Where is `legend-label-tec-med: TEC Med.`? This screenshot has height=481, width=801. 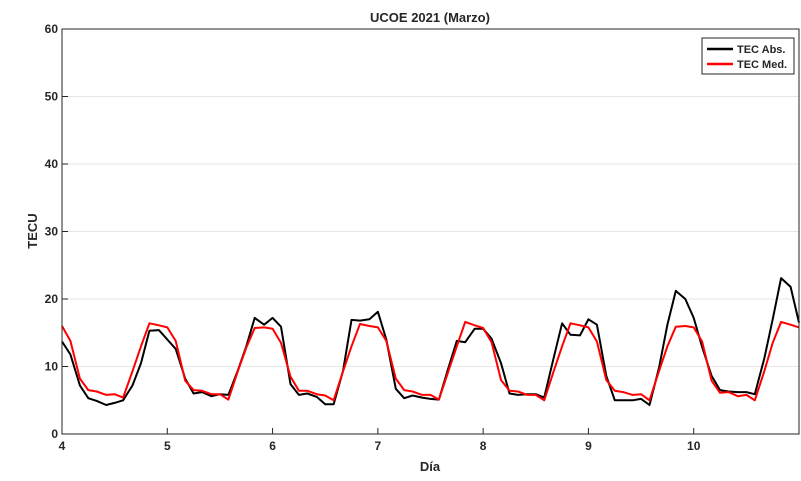
legend-label-tec-med: TEC Med. is located at coordinates (762, 65).